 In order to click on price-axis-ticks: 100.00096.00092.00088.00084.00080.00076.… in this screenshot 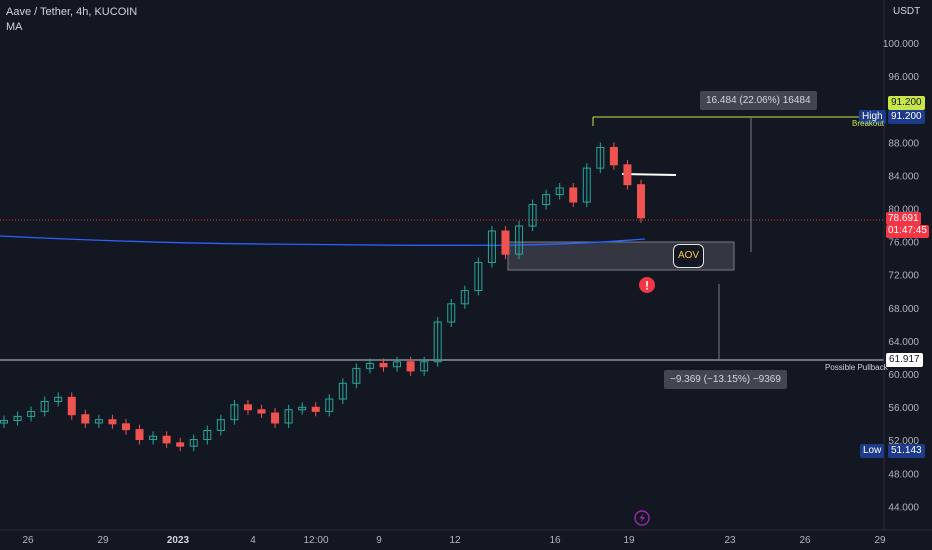, I will do `click(901, 276)`.